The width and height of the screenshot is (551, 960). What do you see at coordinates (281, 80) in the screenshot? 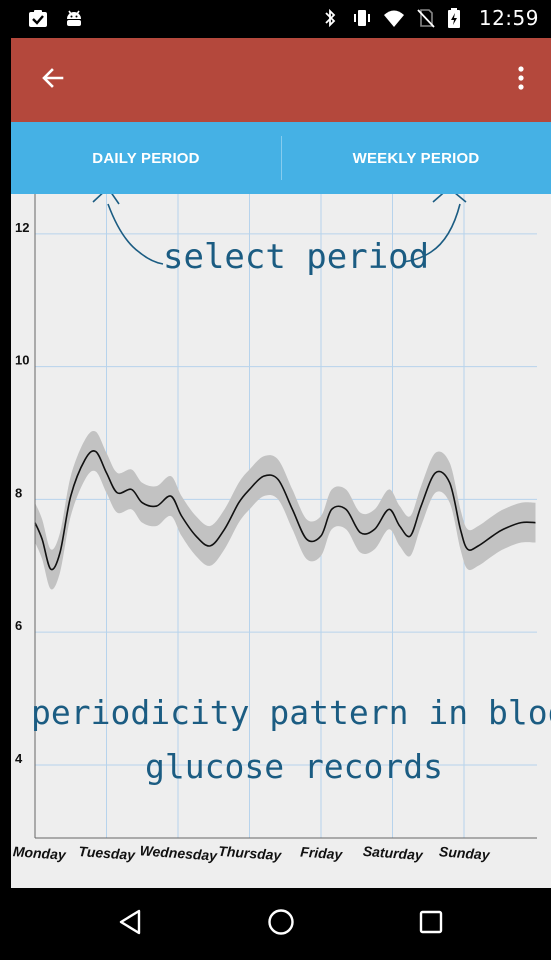
I see `app-bar` at bounding box center [281, 80].